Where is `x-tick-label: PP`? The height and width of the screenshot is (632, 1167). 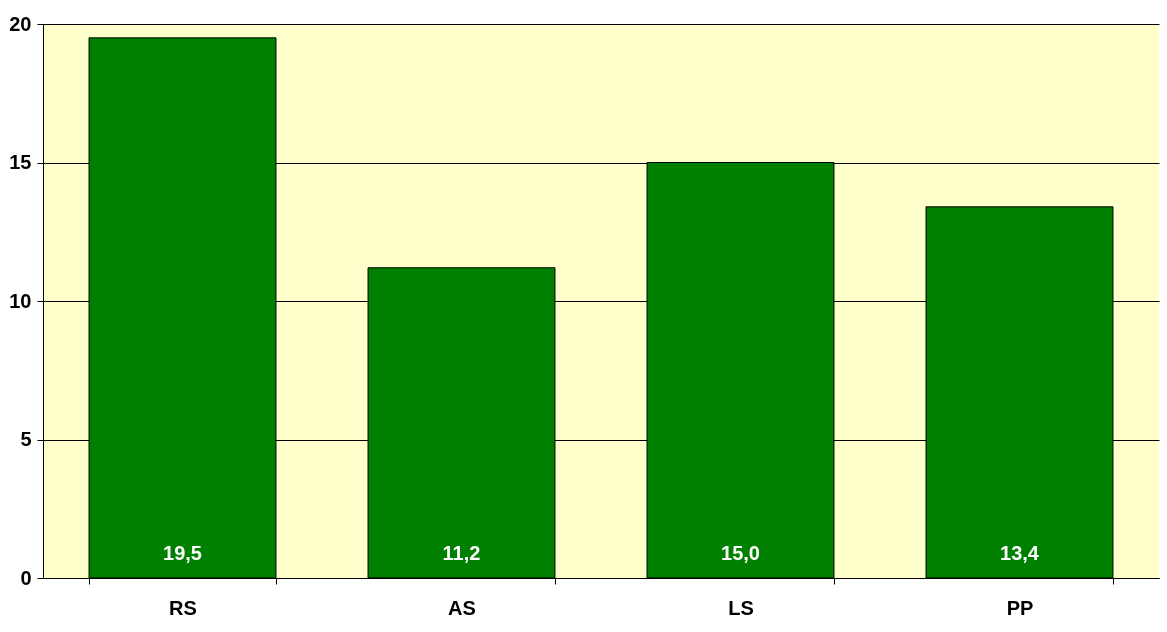
x-tick-label: PP is located at coordinates (1020, 607).